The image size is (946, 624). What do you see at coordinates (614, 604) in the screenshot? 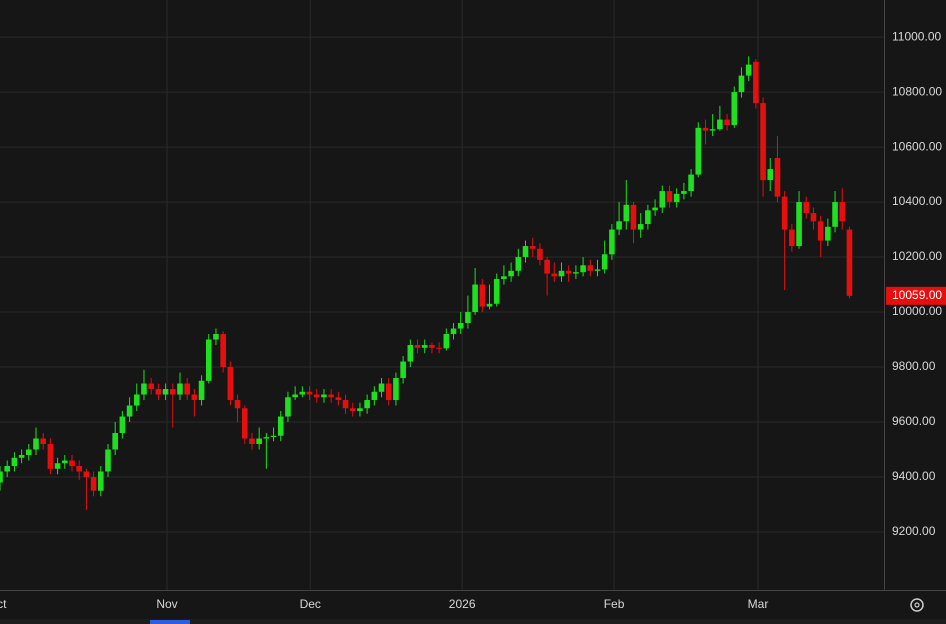
I see `x-tick-label: Feb` at bounding box center [614, 604].